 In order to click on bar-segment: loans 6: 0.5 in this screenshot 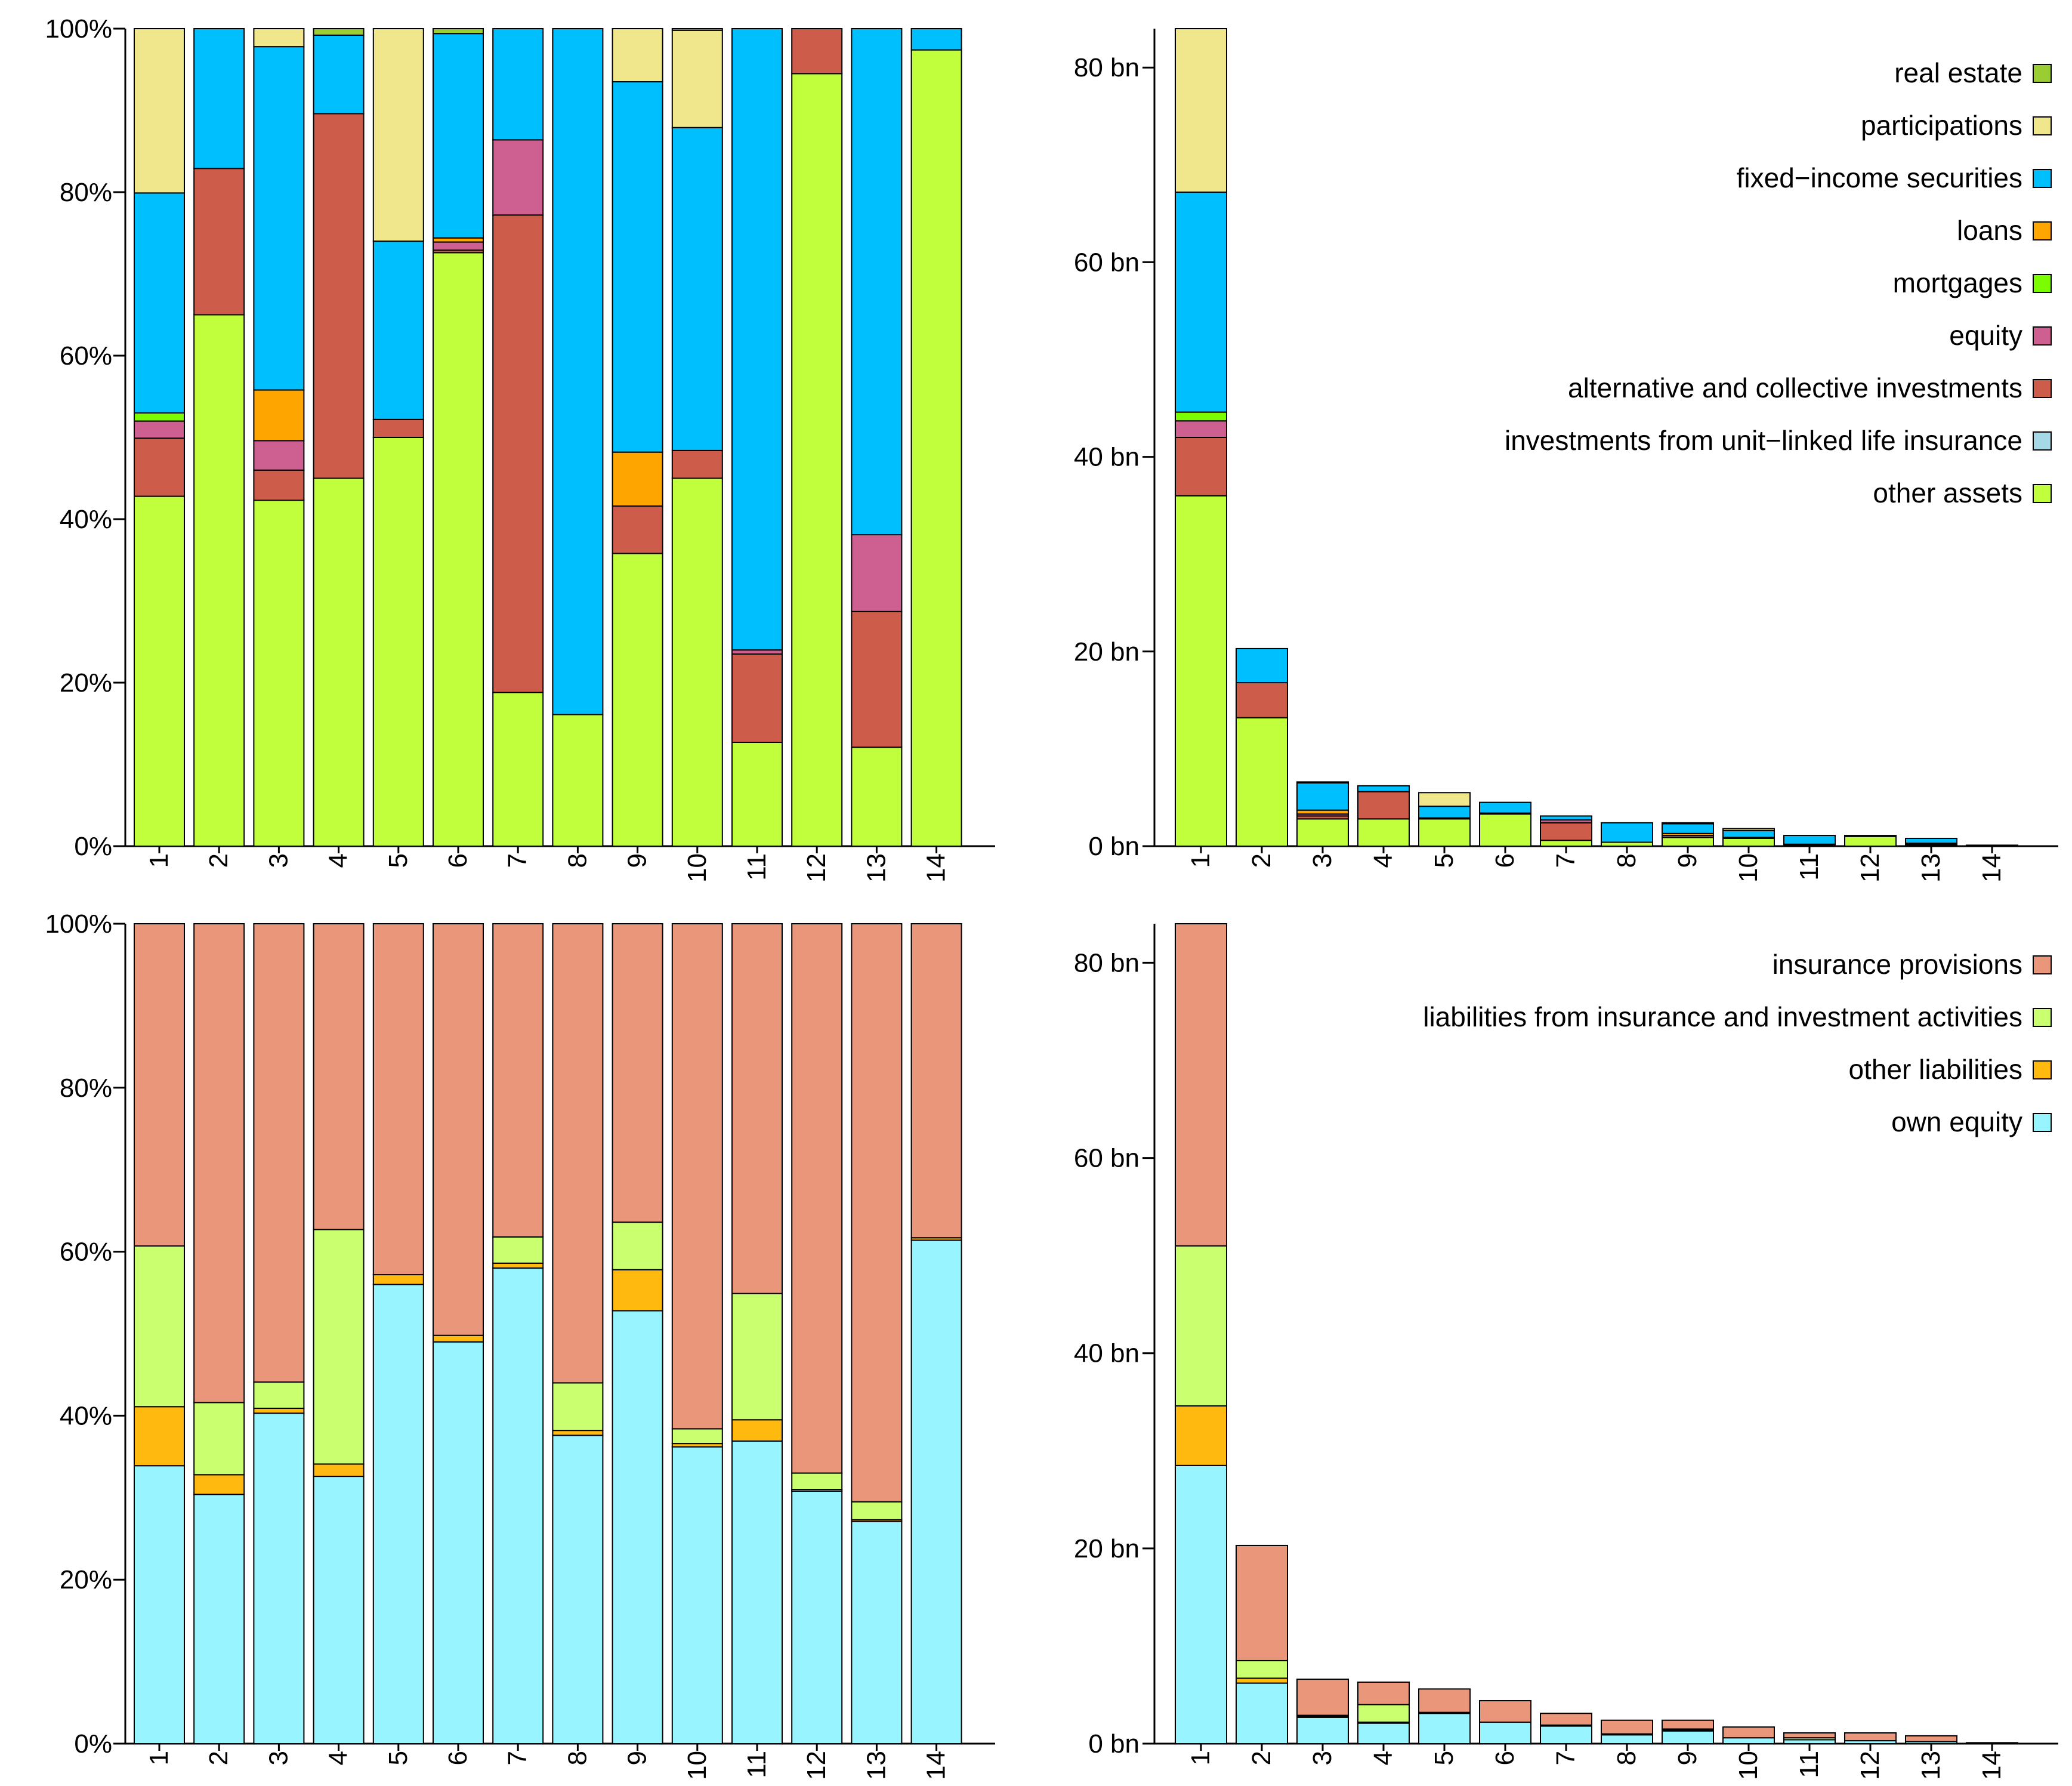, I will do `click(459, 240)`.